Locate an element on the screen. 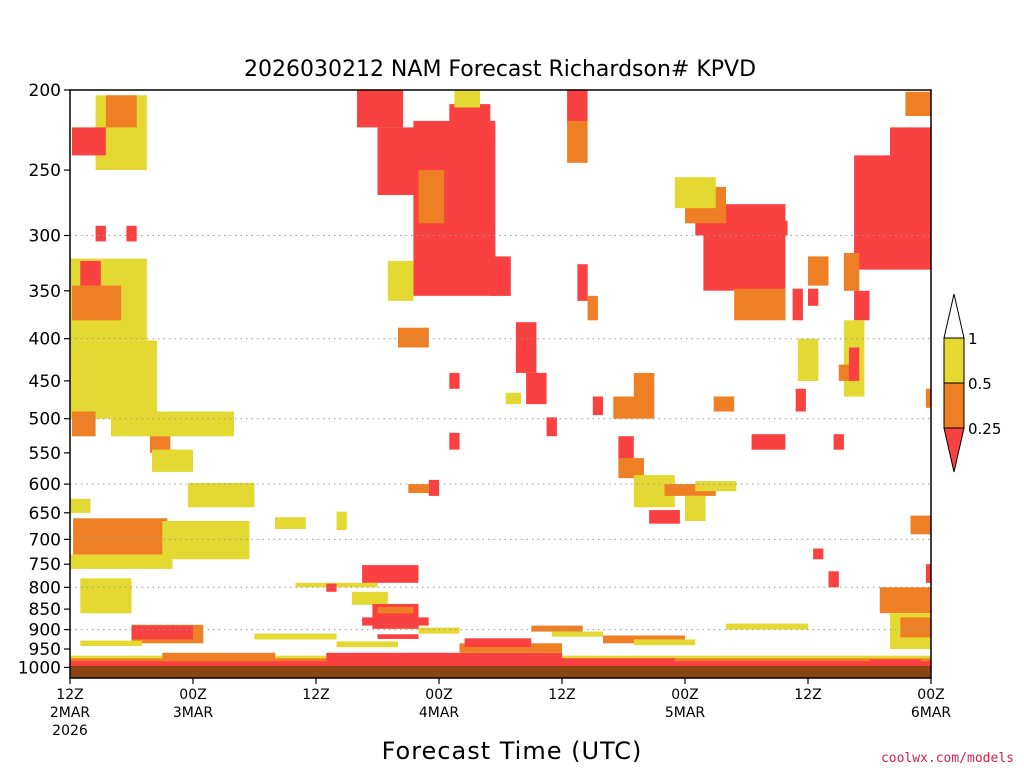 Image resolution: width=1024 pixels, height=768 pixels. y-tick-label-250: 250 is located at coordinates (45, 171).